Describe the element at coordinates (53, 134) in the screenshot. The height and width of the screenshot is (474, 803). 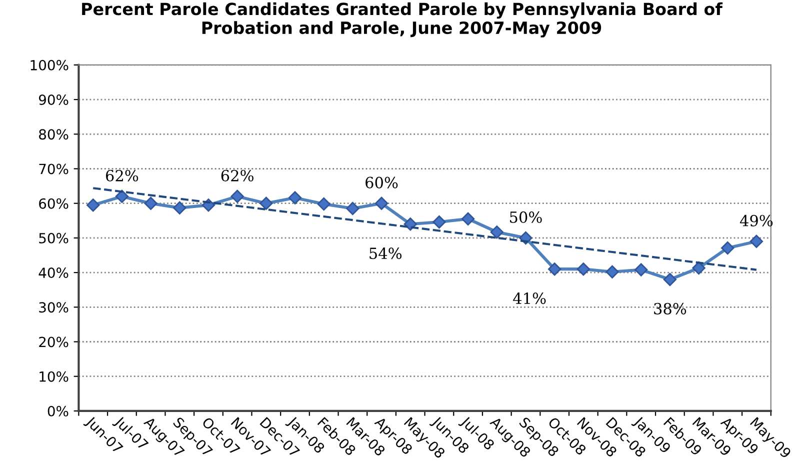
I see `y-tick-label: 80%` at that location.